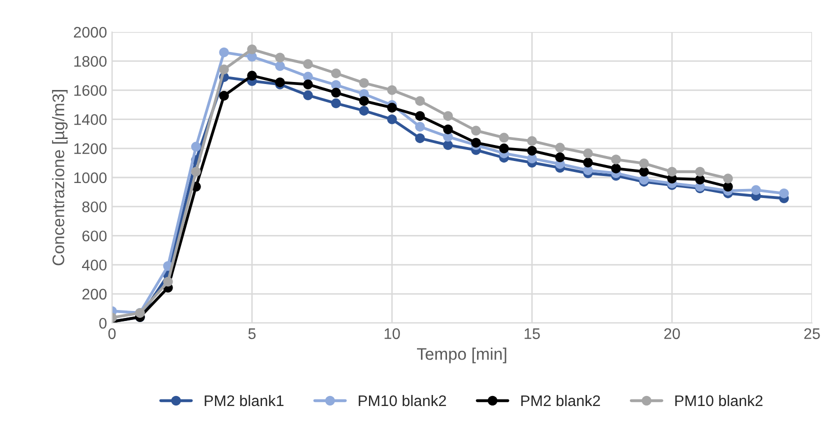  I want to click on y-tick-label: 1400, so click(90, 119).